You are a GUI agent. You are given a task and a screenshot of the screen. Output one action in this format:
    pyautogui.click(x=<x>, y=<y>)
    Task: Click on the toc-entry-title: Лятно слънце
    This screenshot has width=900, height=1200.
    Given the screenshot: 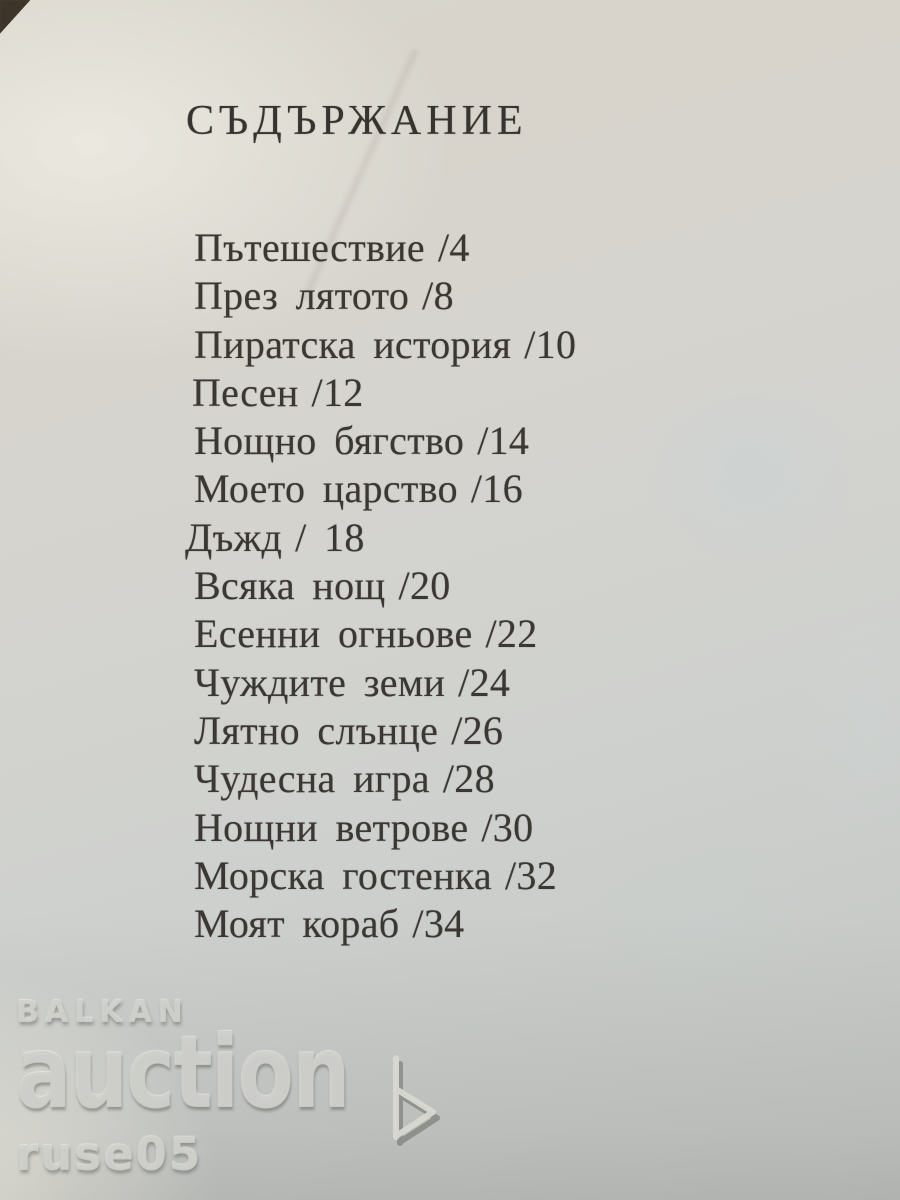 What is the action you would take?
    pyautogui.click(x=316, y=730)
    